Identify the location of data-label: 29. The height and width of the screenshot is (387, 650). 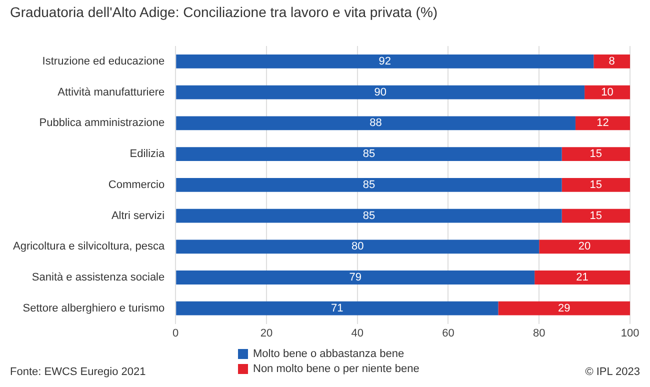
(564, 308).